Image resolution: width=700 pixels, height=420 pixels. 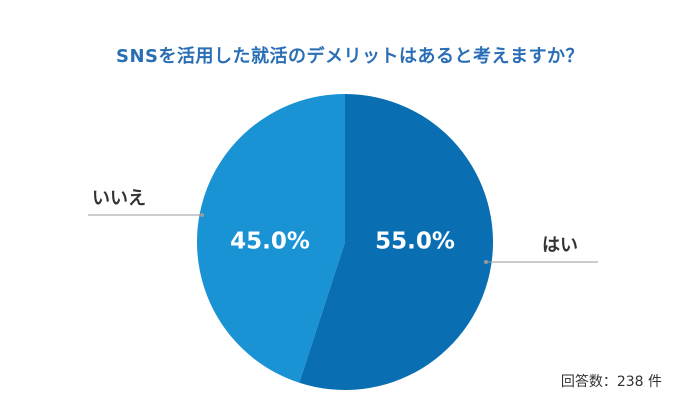 I want to click on pie-slice-no, so click(x=270, y=238).